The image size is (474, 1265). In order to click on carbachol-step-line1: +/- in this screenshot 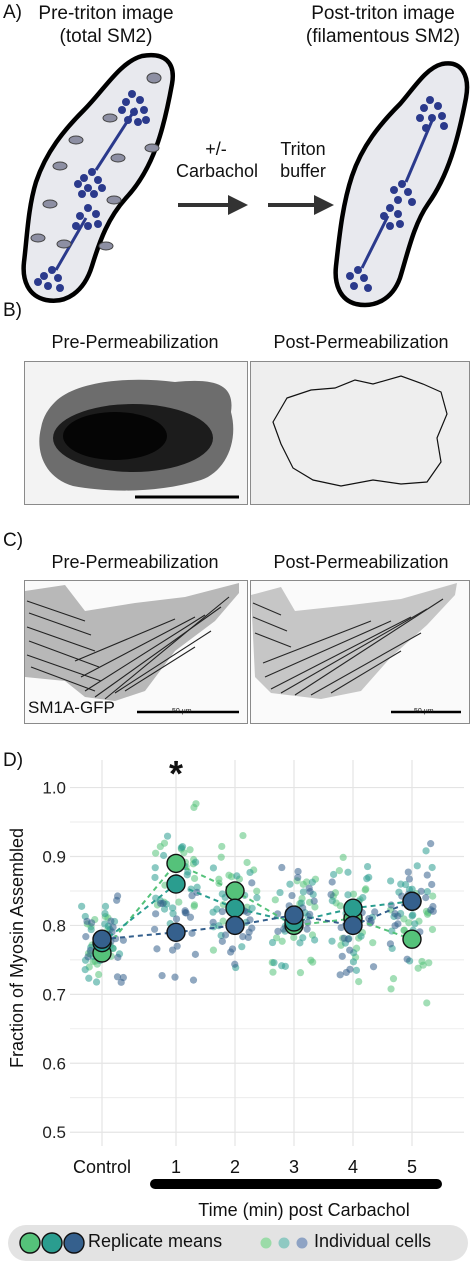, I will do `click(216, 149)`.